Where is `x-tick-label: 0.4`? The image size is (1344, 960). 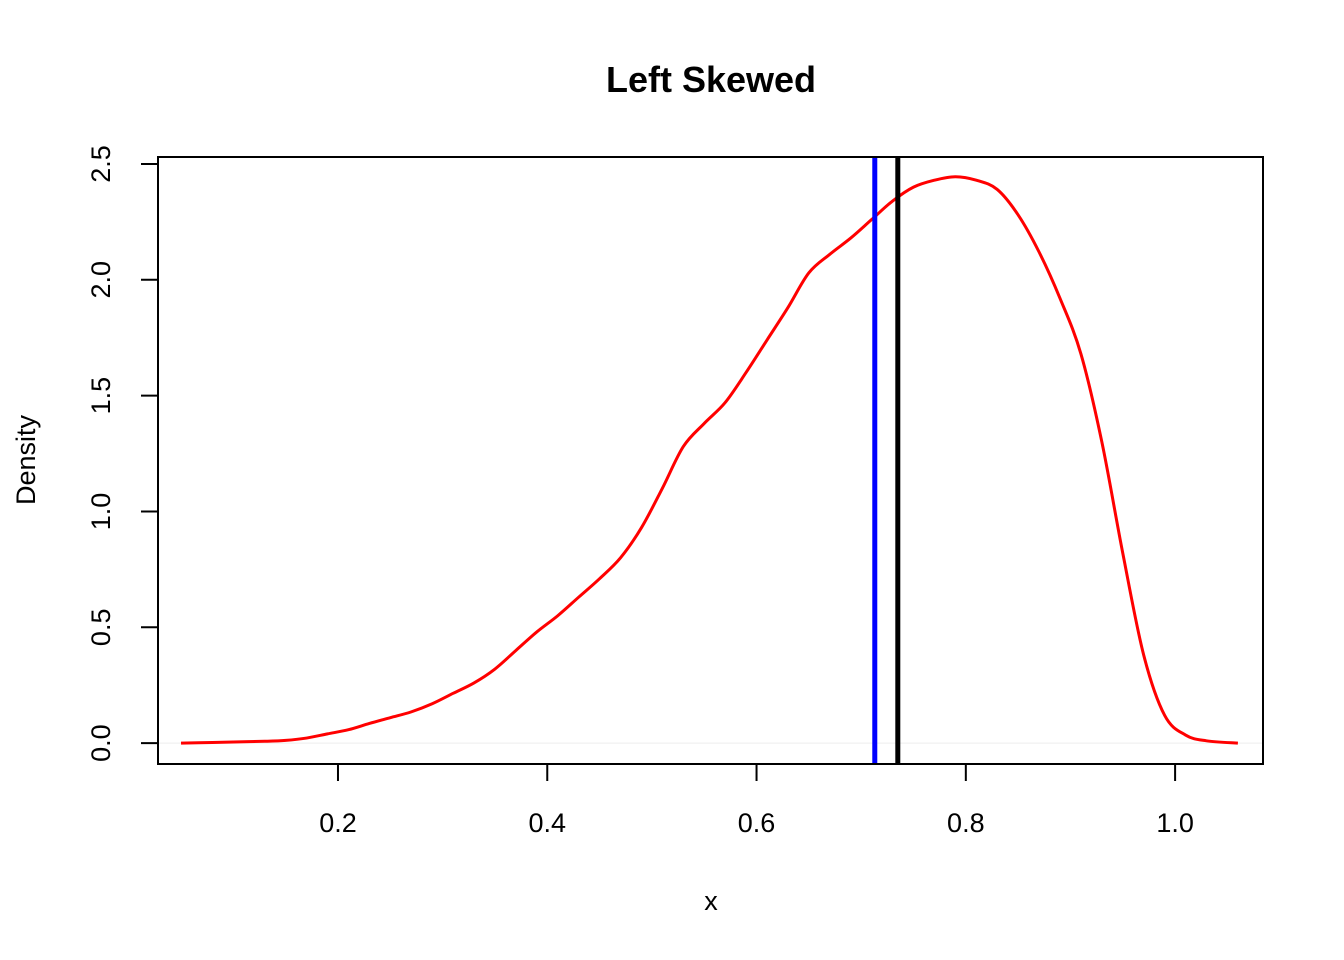 x-tick-label: 0.4 is located at coordinates (547, 823).